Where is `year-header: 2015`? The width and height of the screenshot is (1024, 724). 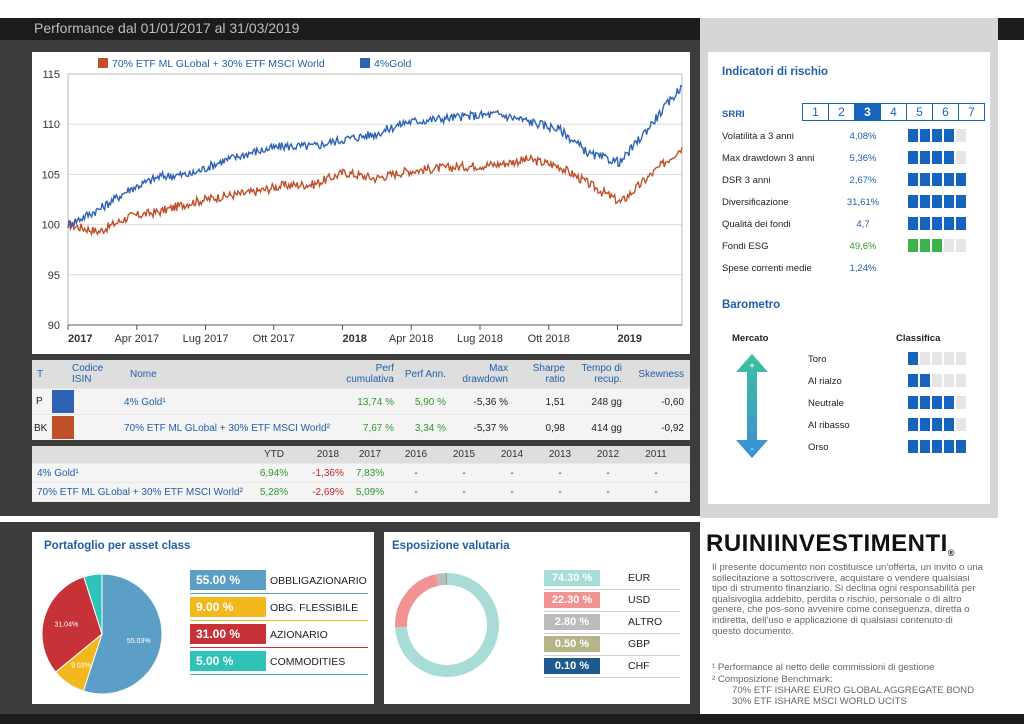
year-header: 2015 is located at coordinates (464, 454).